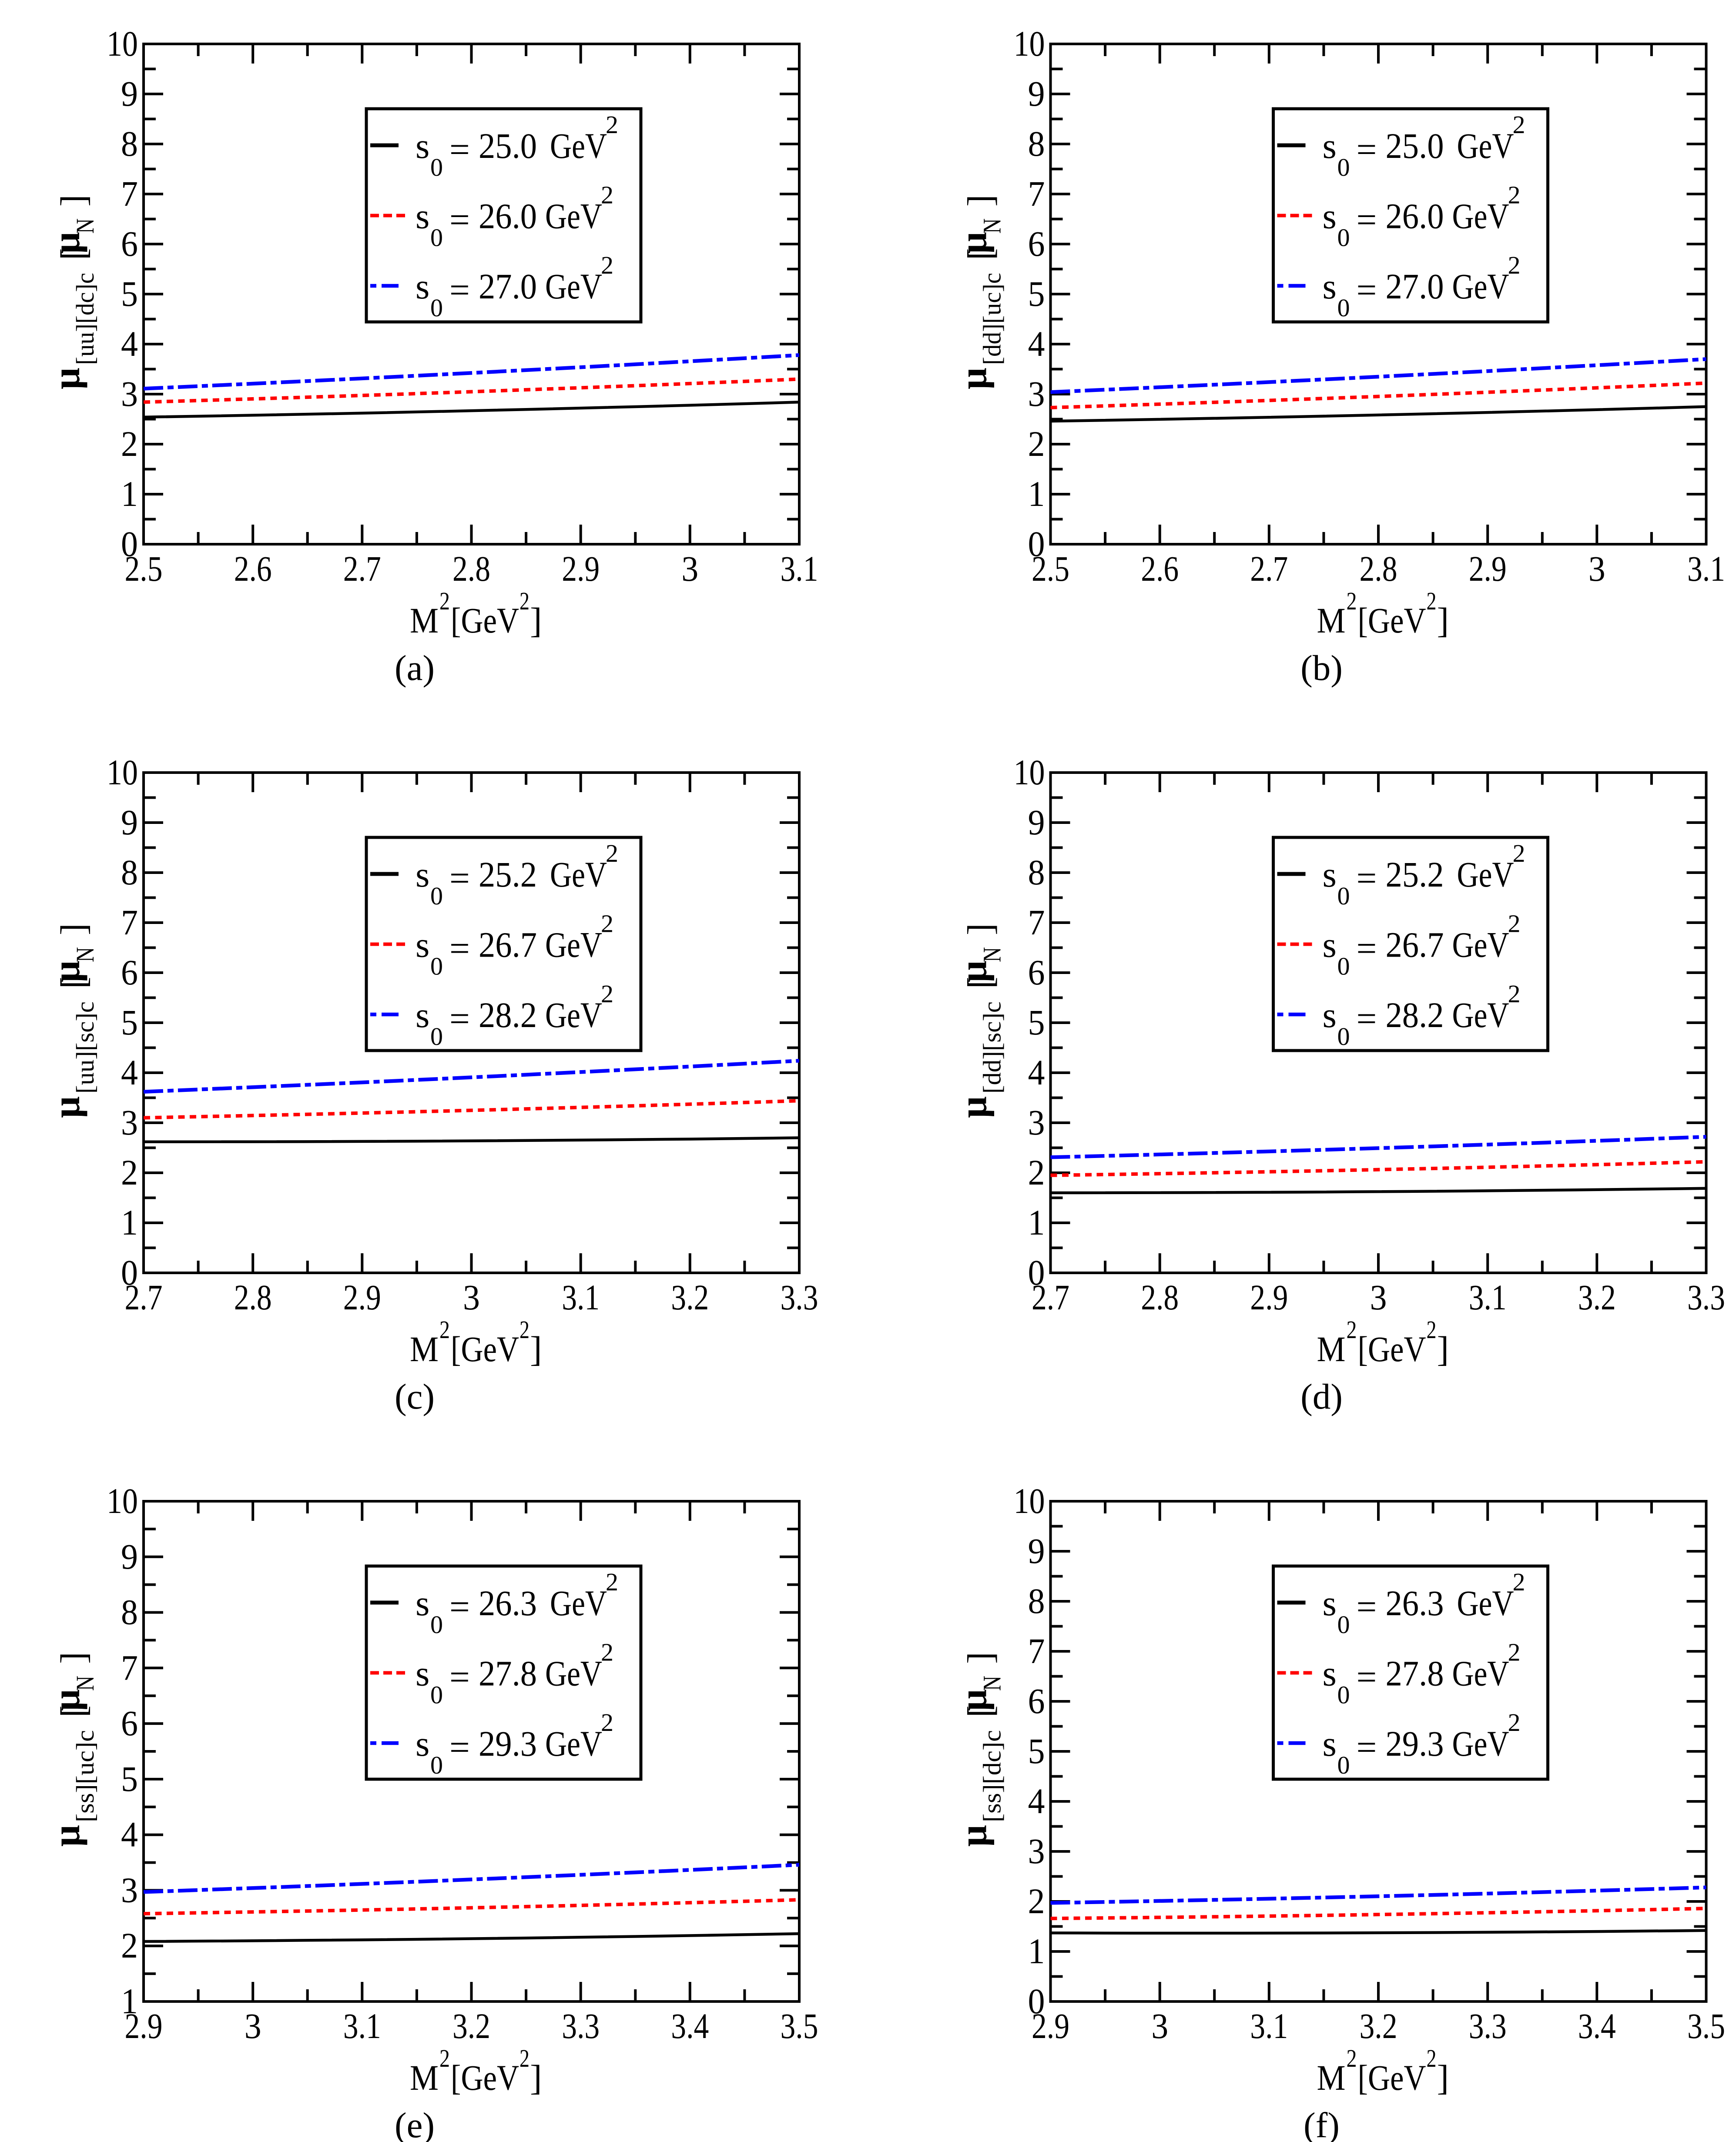 This screenshot has height=2142, width=1736. I want to click on svg-text: [uu][dc]c, so click(85, 319).